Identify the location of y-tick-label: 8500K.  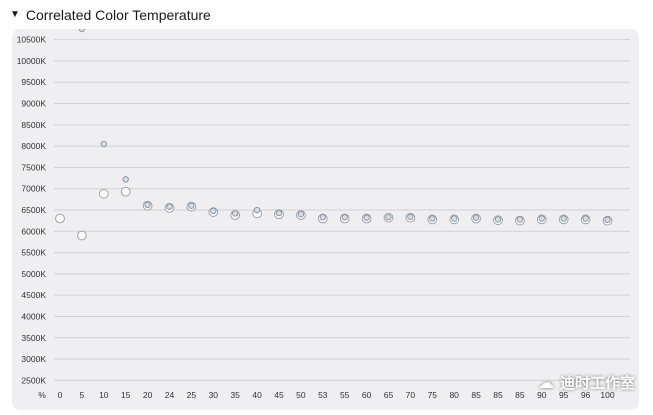
(33, 125).